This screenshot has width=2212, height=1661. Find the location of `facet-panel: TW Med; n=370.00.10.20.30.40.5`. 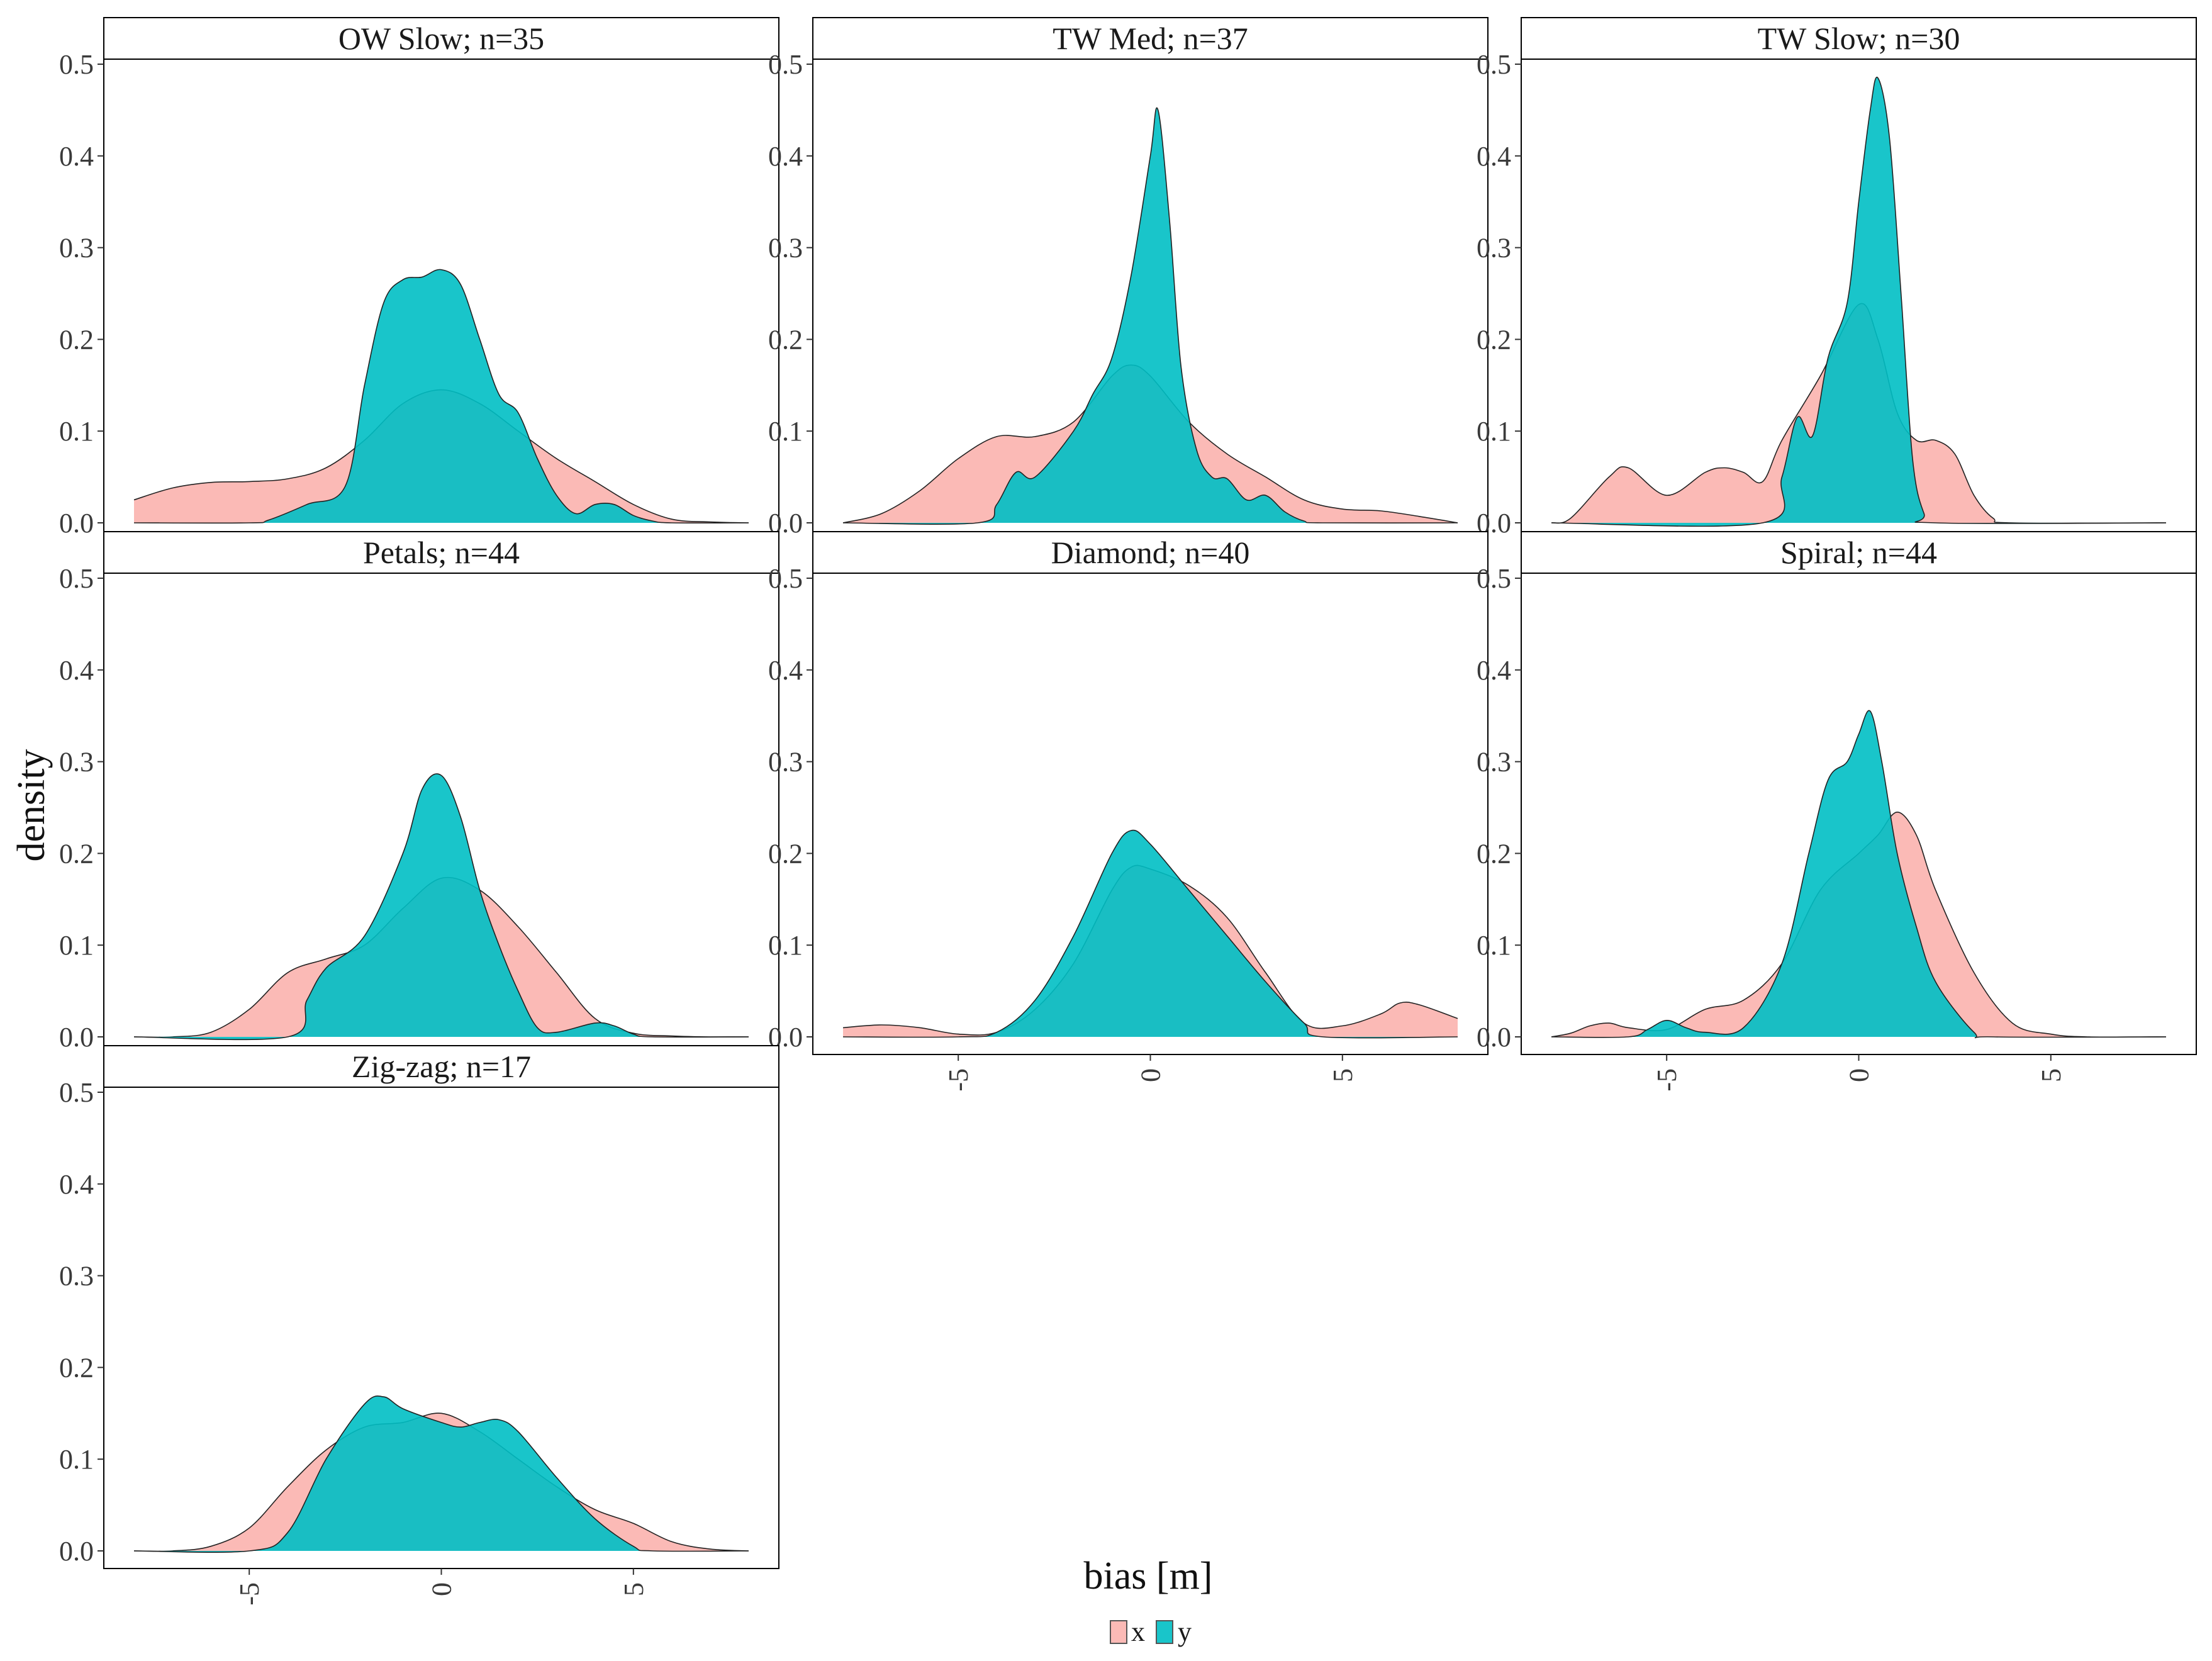

facet-panel: TW Med; n=370.00.10.20.30.40.5 is located at coordinates (1128, 279).